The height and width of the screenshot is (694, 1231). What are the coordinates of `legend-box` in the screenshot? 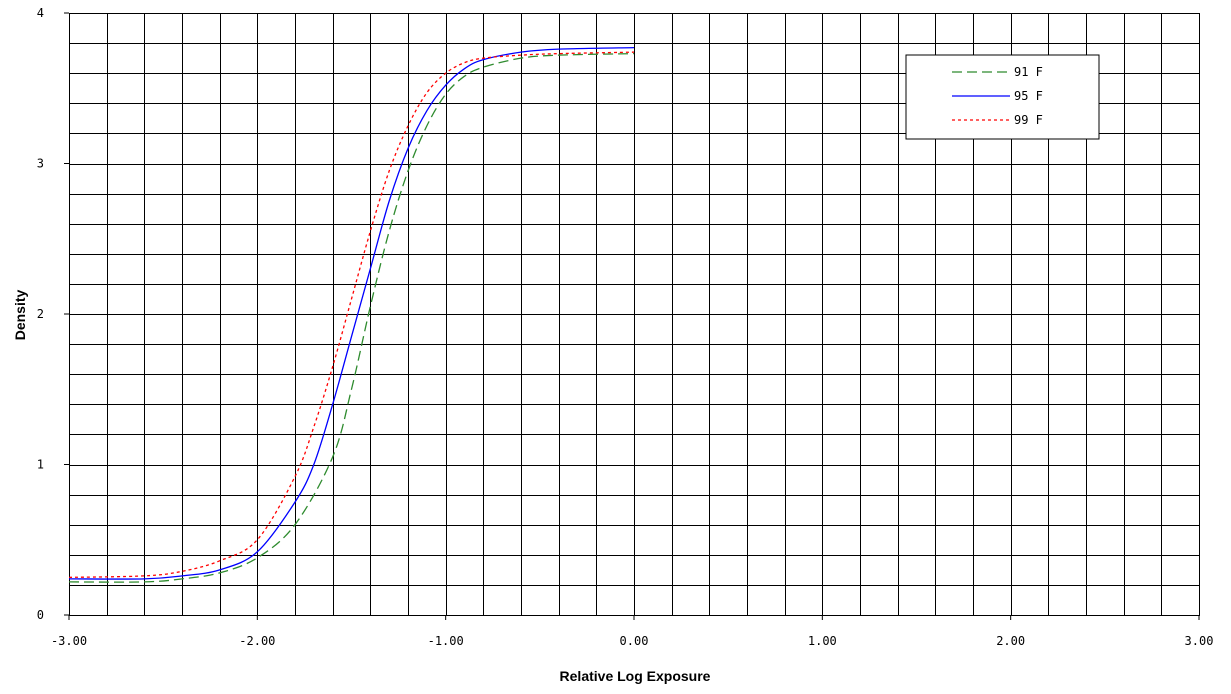 It's located at (1002, 97).